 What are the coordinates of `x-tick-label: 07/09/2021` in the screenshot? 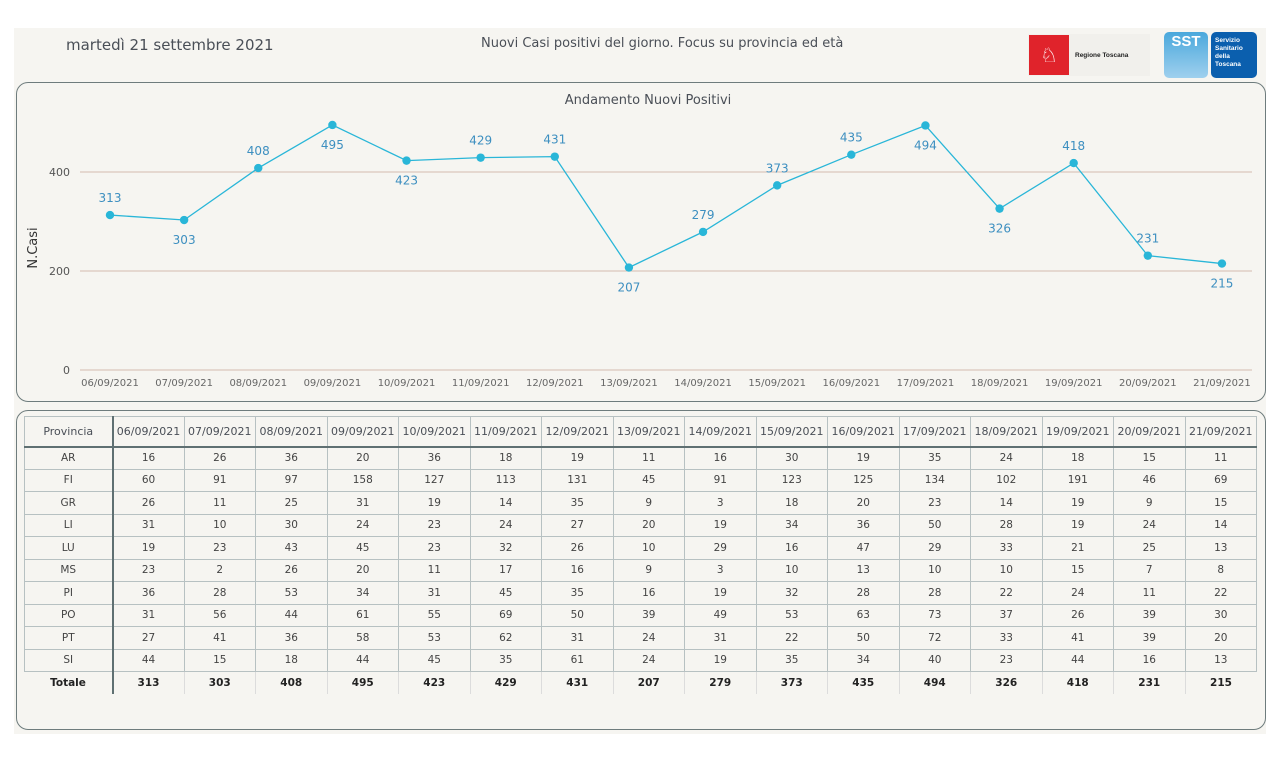 It's located at (184, 383).